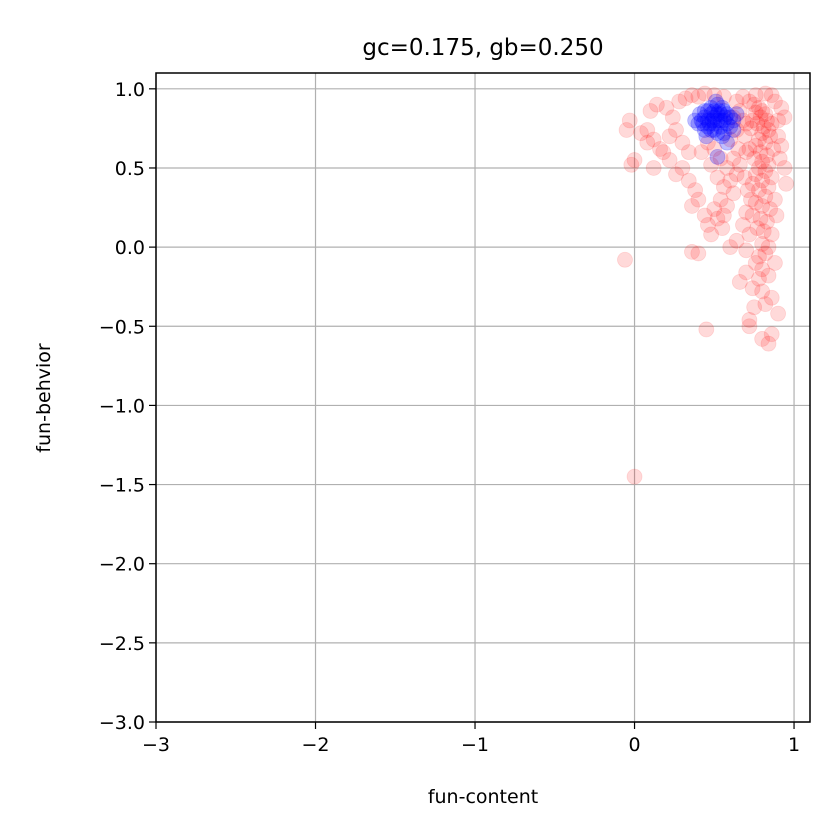 The height and width of the screenshot is (840, 840). What do you see at coordinates (471, 739) in the screenshot?
I see `x-axis-ticks: −3 −2 −1 0 1` at bounding box center [471, 739].